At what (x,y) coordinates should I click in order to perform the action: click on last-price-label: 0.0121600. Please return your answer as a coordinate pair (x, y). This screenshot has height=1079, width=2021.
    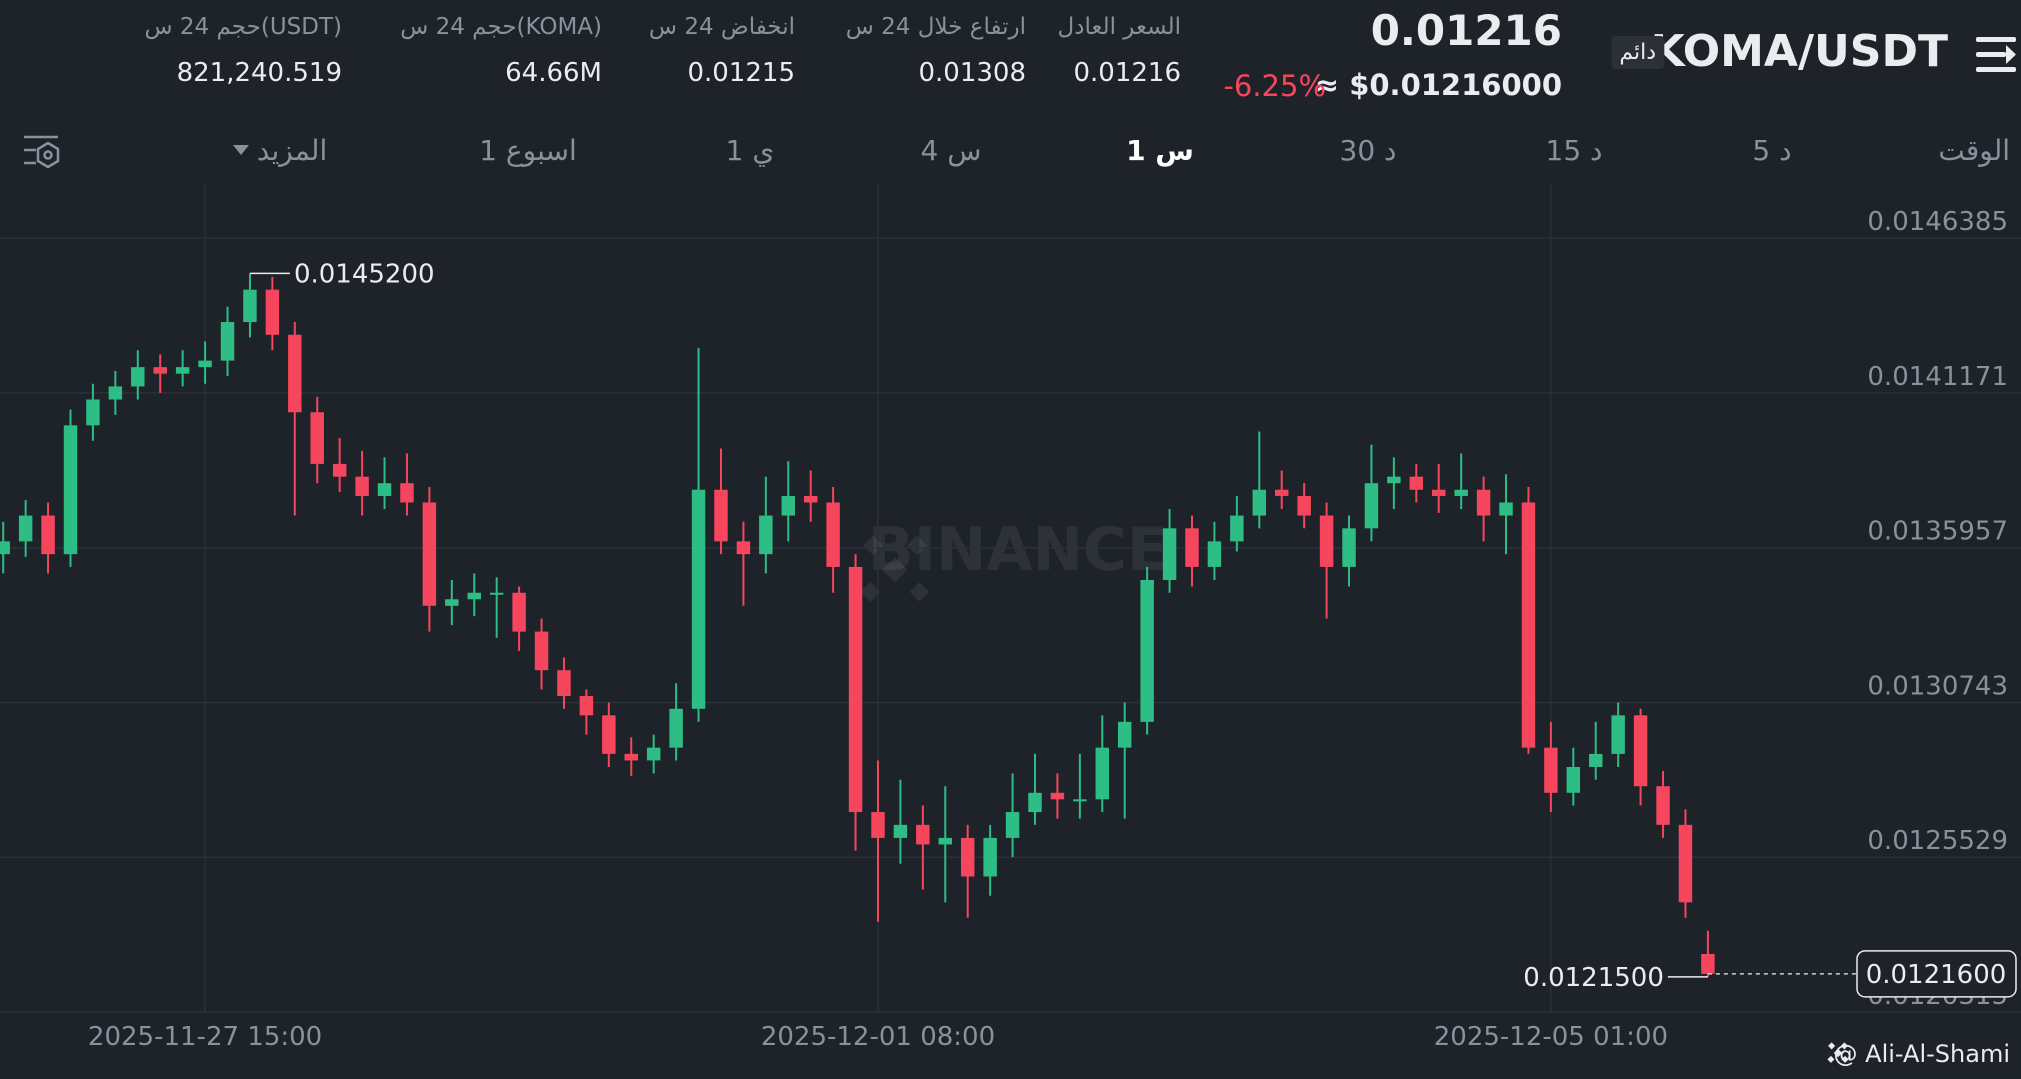
    Looking at the image, I should click on (1936, 975).